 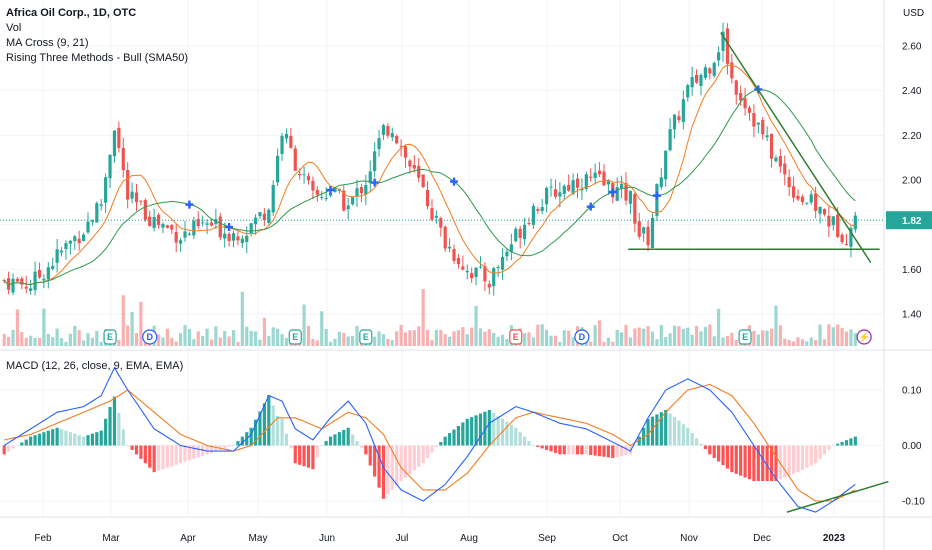 I want to click on macd-trendline, so click(x=837, y=496).